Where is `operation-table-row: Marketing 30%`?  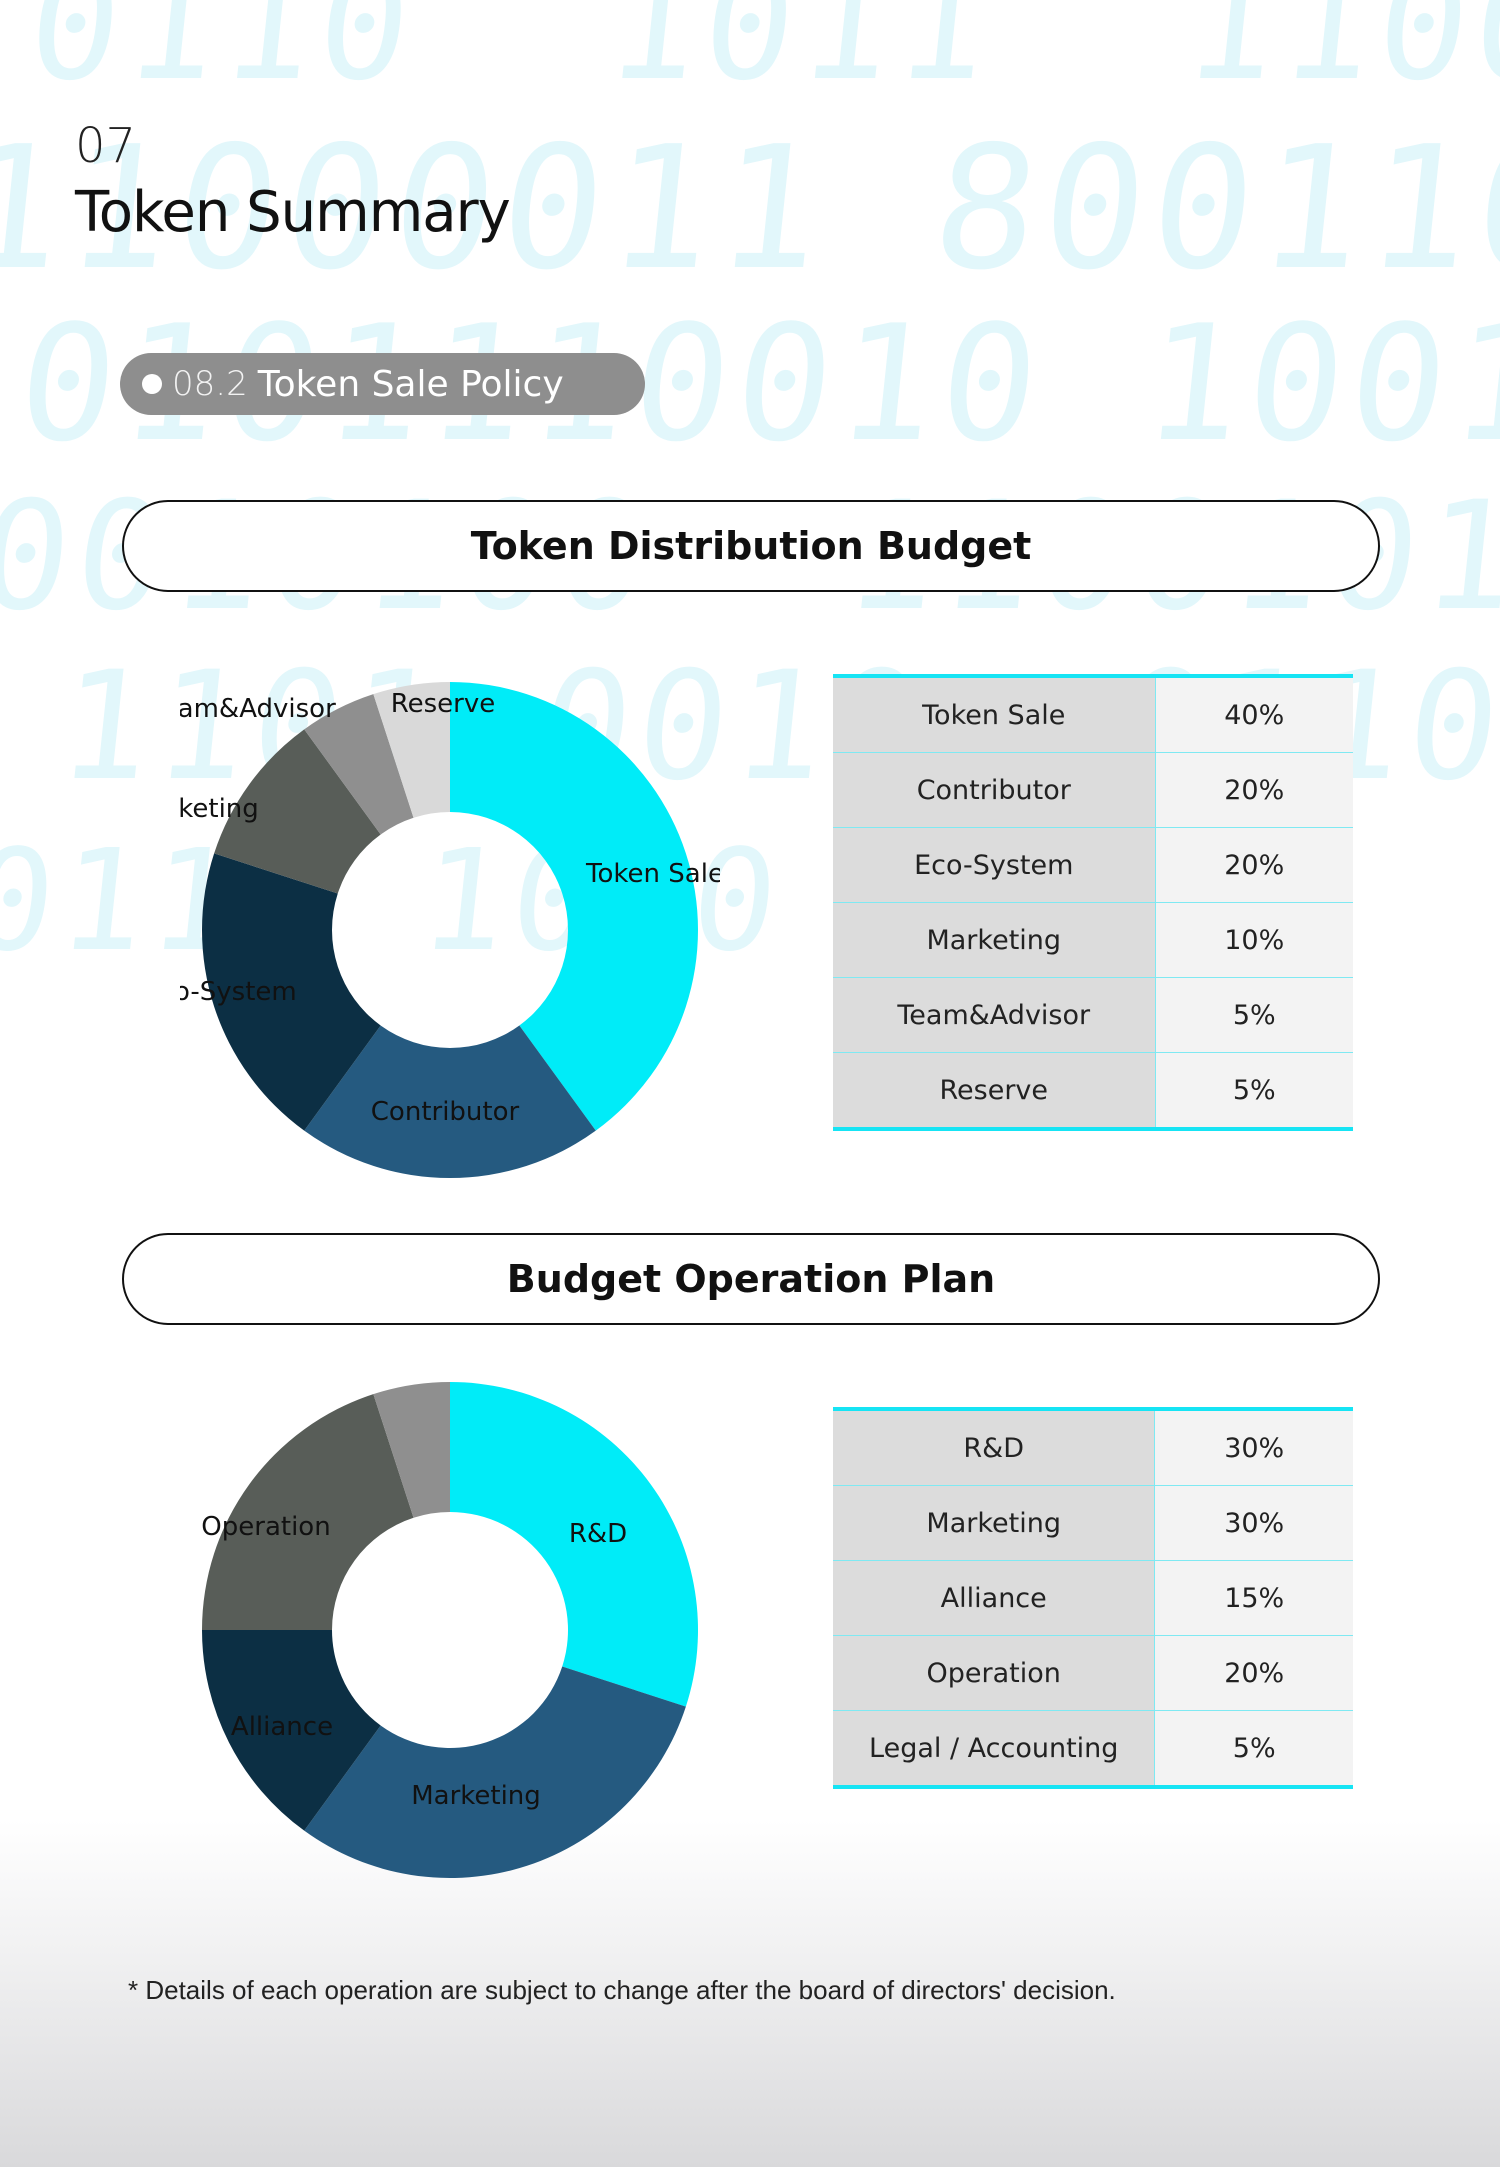 operation-table-row: Marketing 30% is located at coordinates (1093, 1523).